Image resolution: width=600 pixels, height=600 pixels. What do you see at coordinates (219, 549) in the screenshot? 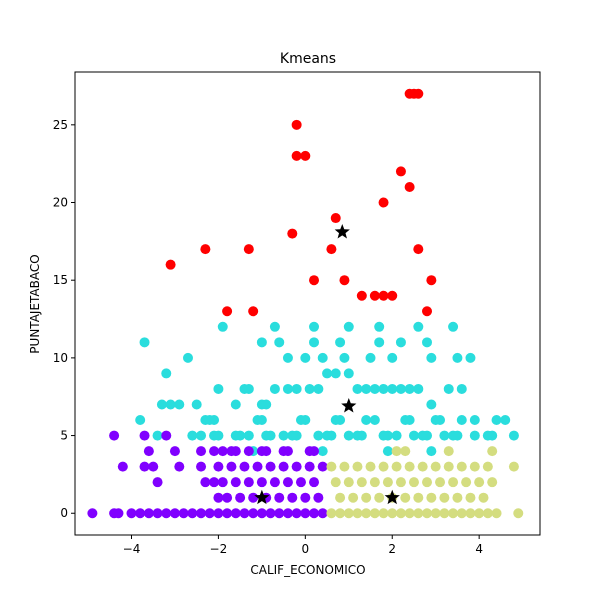
I see `x-tick-label: −2` at bounding box center [219, 549].